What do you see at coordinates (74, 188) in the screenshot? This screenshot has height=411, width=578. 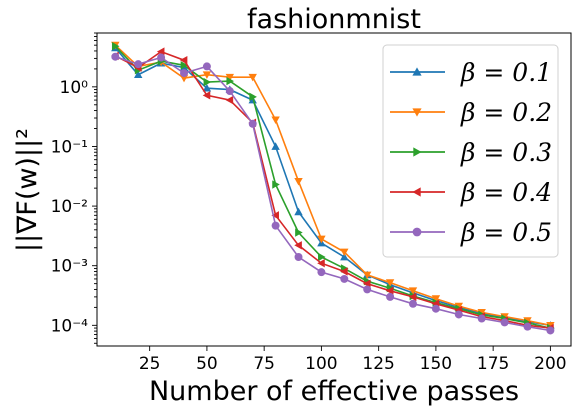 I see `y-axis: 10⁰ 10⁻¹ 10⁻² 10⁻³ 10⁻⁴` at bounding box center [74, 188].